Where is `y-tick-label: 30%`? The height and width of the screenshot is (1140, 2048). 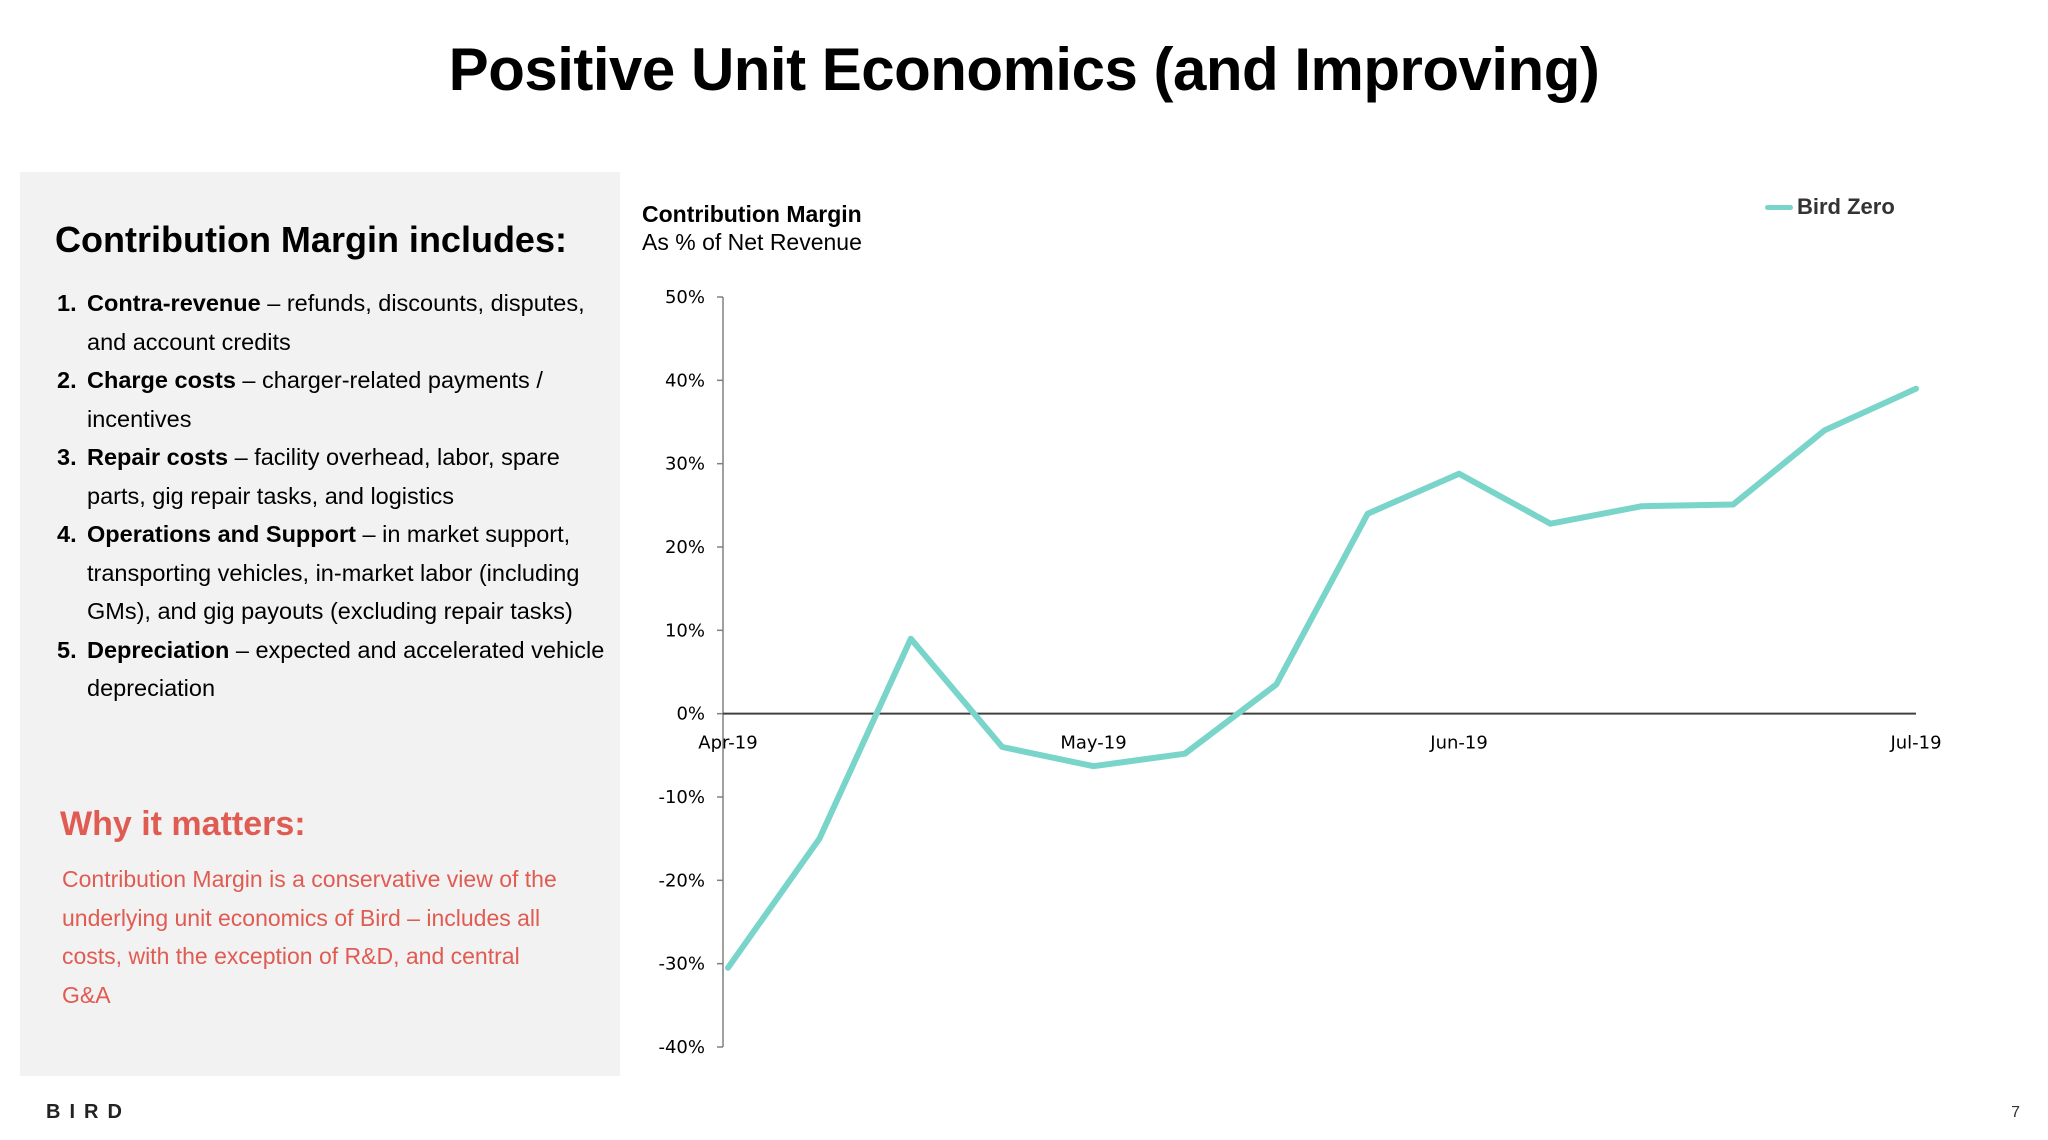
y-tick-label: 30% is located at coordinates (685, 464).